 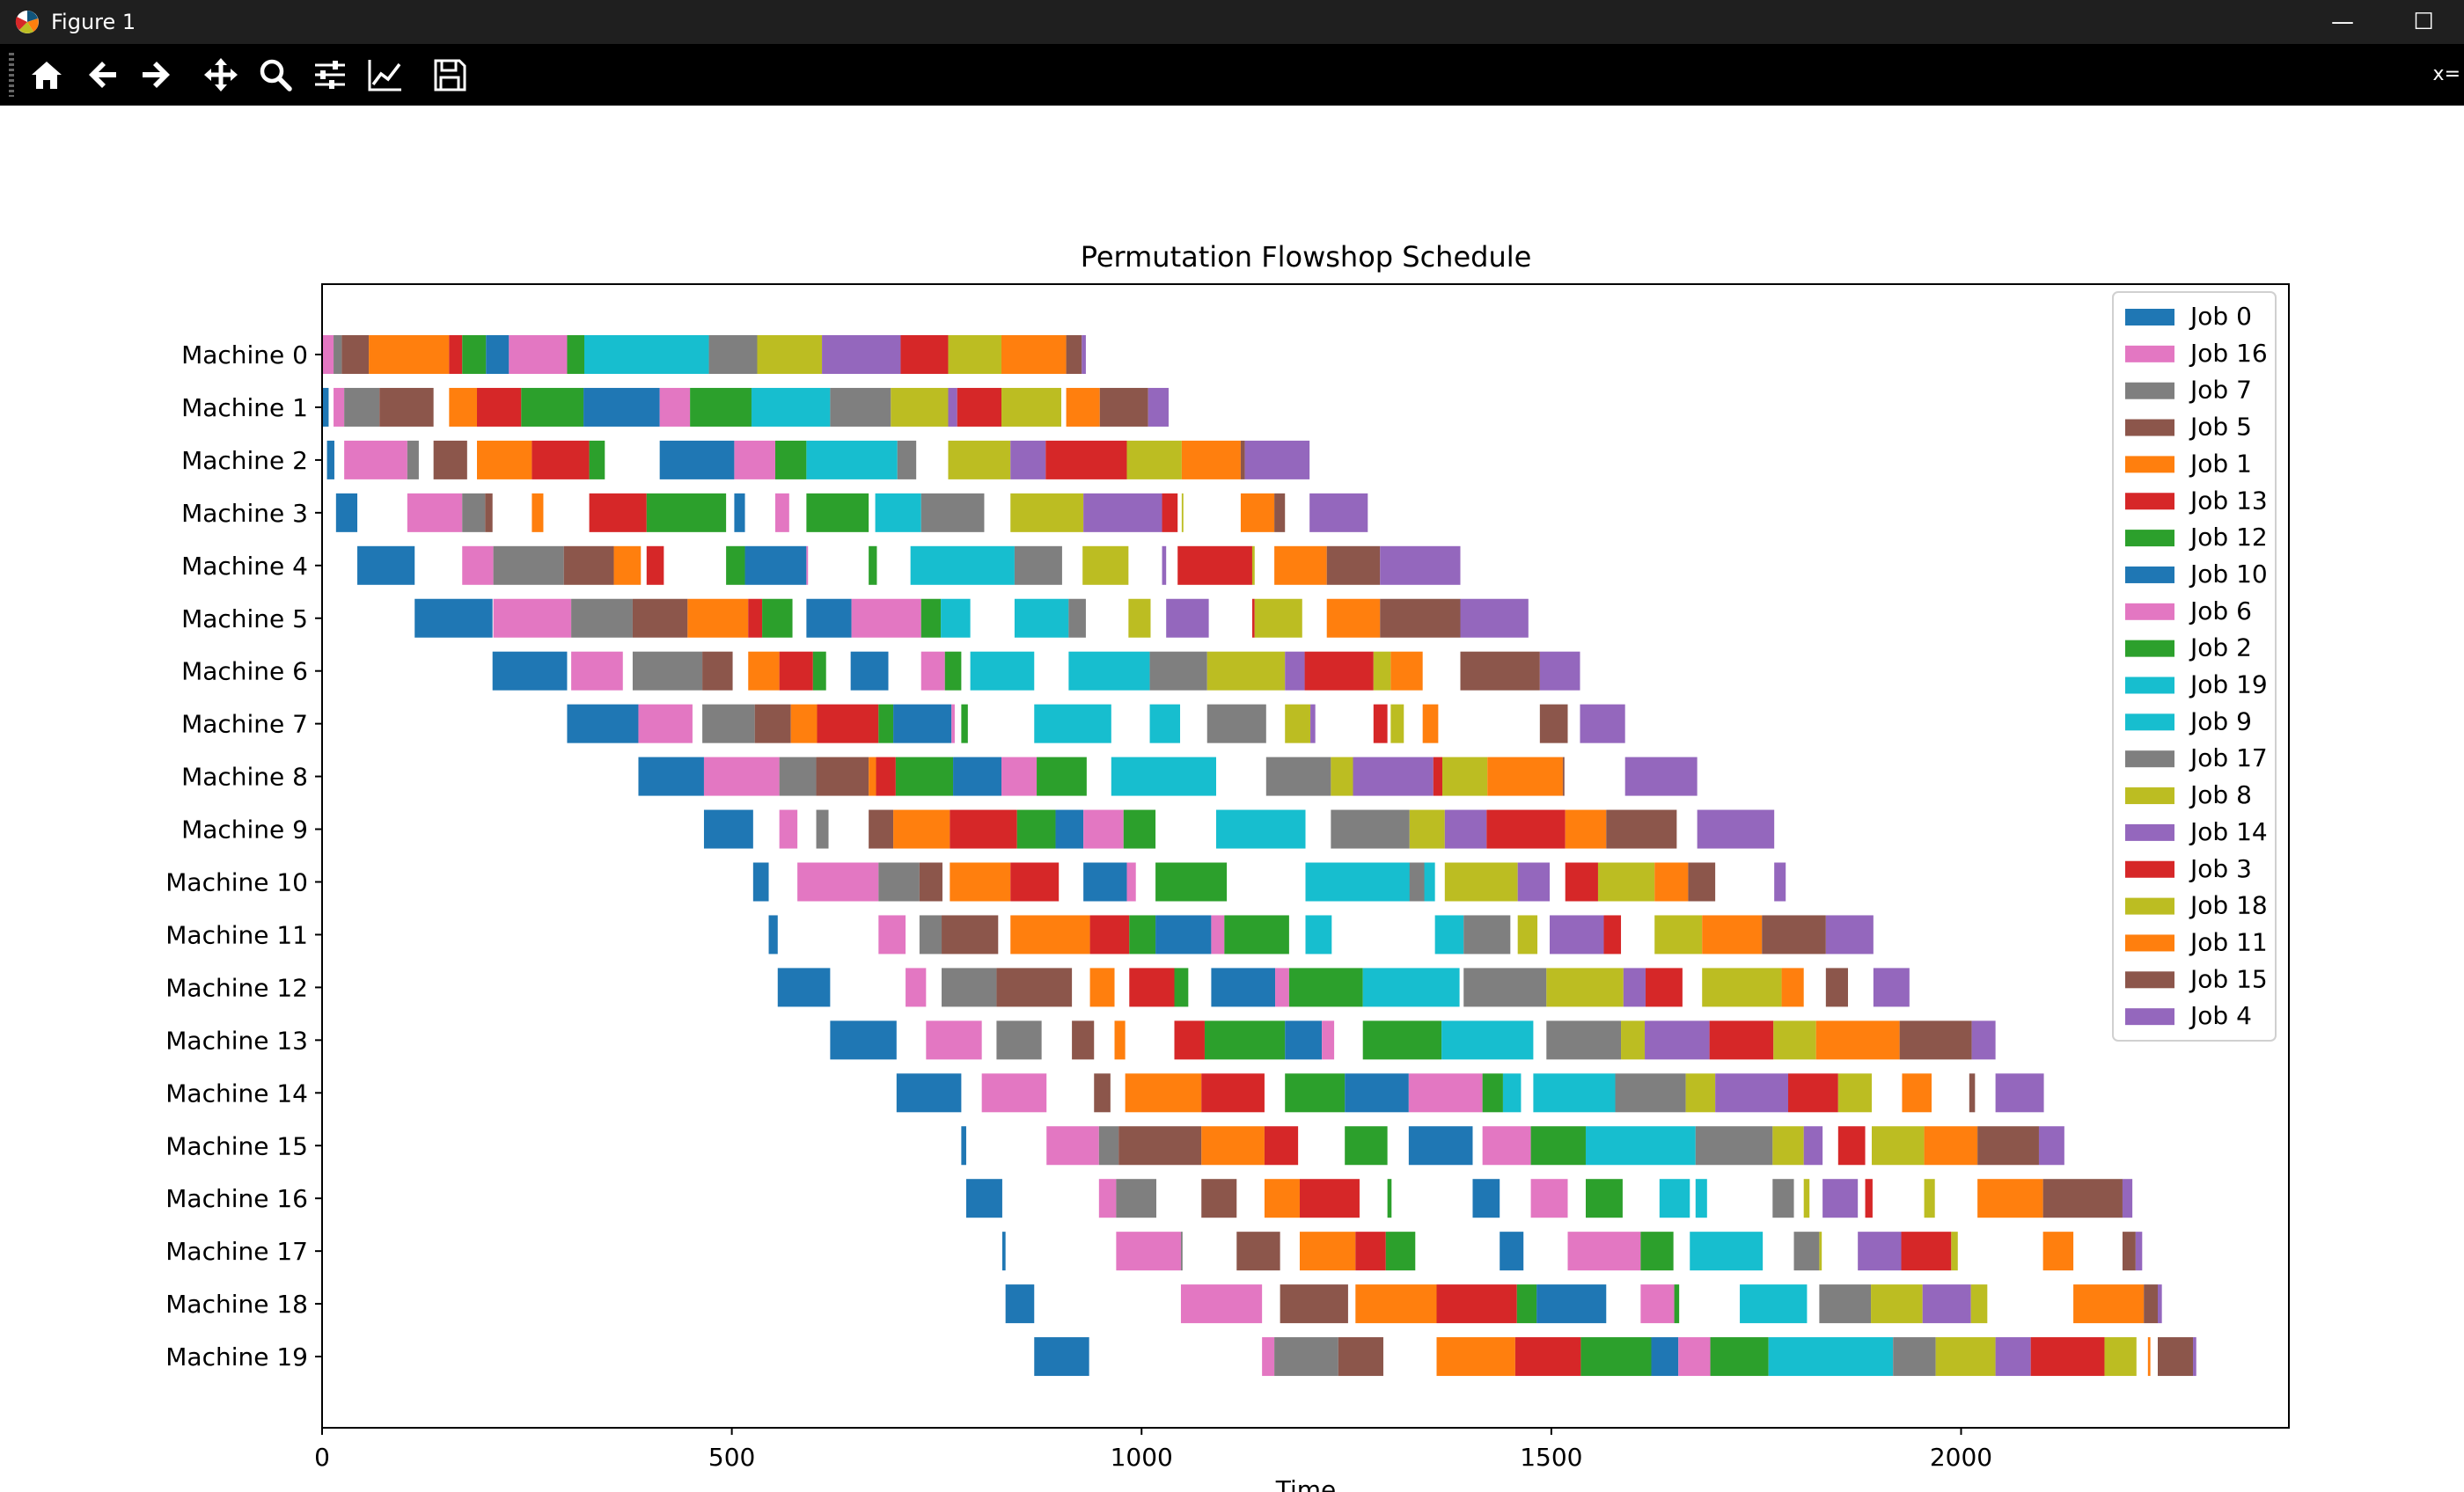 I want to click on maximize-button: ☐, so click(x=2424, y=22).